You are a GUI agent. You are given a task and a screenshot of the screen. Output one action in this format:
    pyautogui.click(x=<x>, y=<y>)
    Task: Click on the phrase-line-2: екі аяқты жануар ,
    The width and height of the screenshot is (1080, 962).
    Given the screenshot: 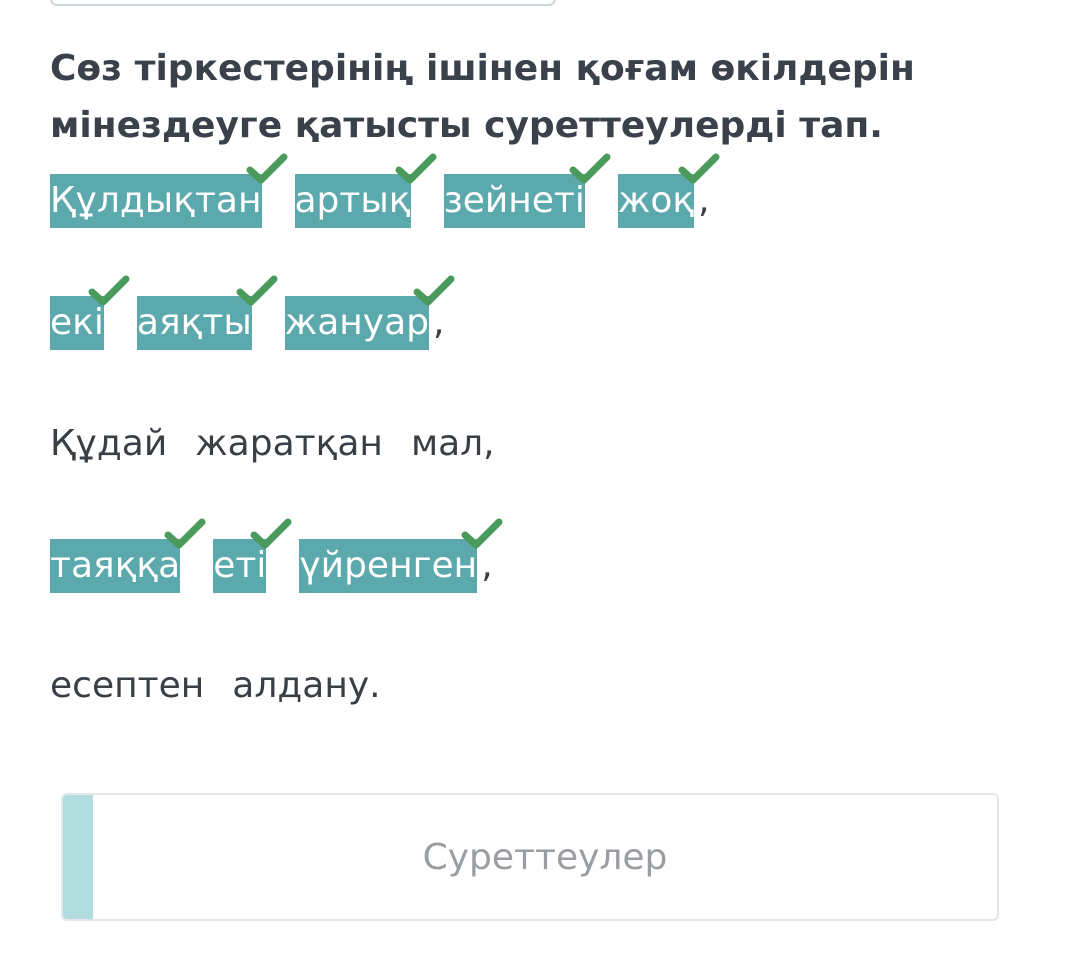 What is the action you would take?
    pyautogui.click(x=252, y=313)
    